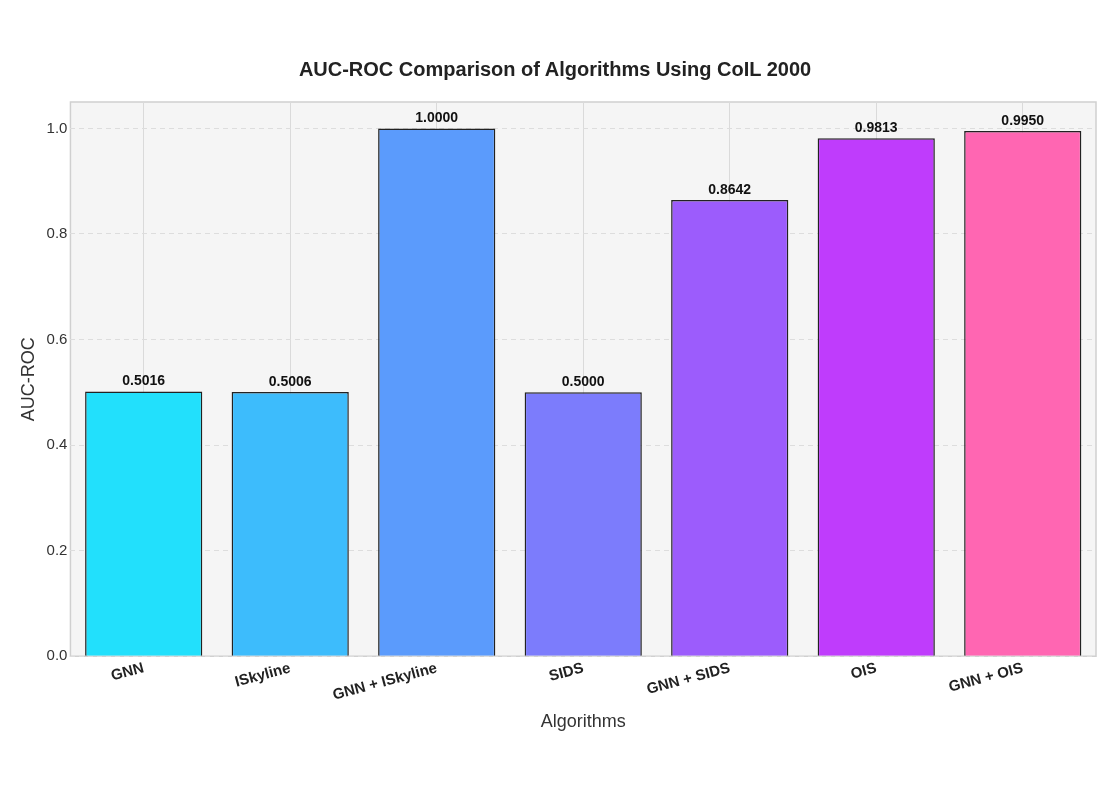 The width and height of the screenshot is (1110, 785). I want to click on chart-title: AUC-ROC Comparison of Algorithms Using CoIL 2000, so click(555, 68).